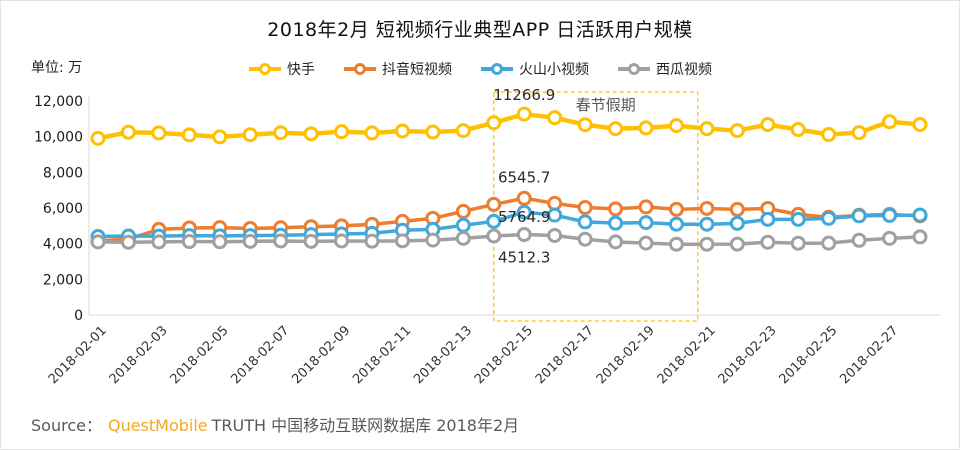  Describe the element at coordinates (157, 425) in the screenshot. I see `source-brand: QuestMobile` at that location.